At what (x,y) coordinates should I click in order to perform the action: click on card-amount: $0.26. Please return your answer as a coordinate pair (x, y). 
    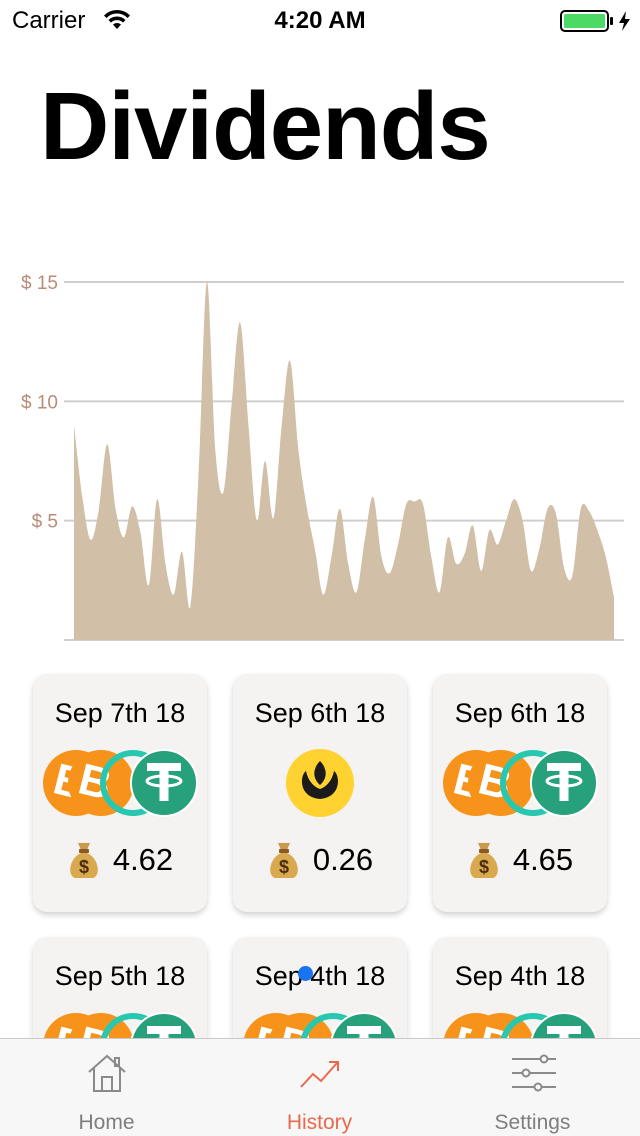
    Looking at the image, I should click on (320, 860).